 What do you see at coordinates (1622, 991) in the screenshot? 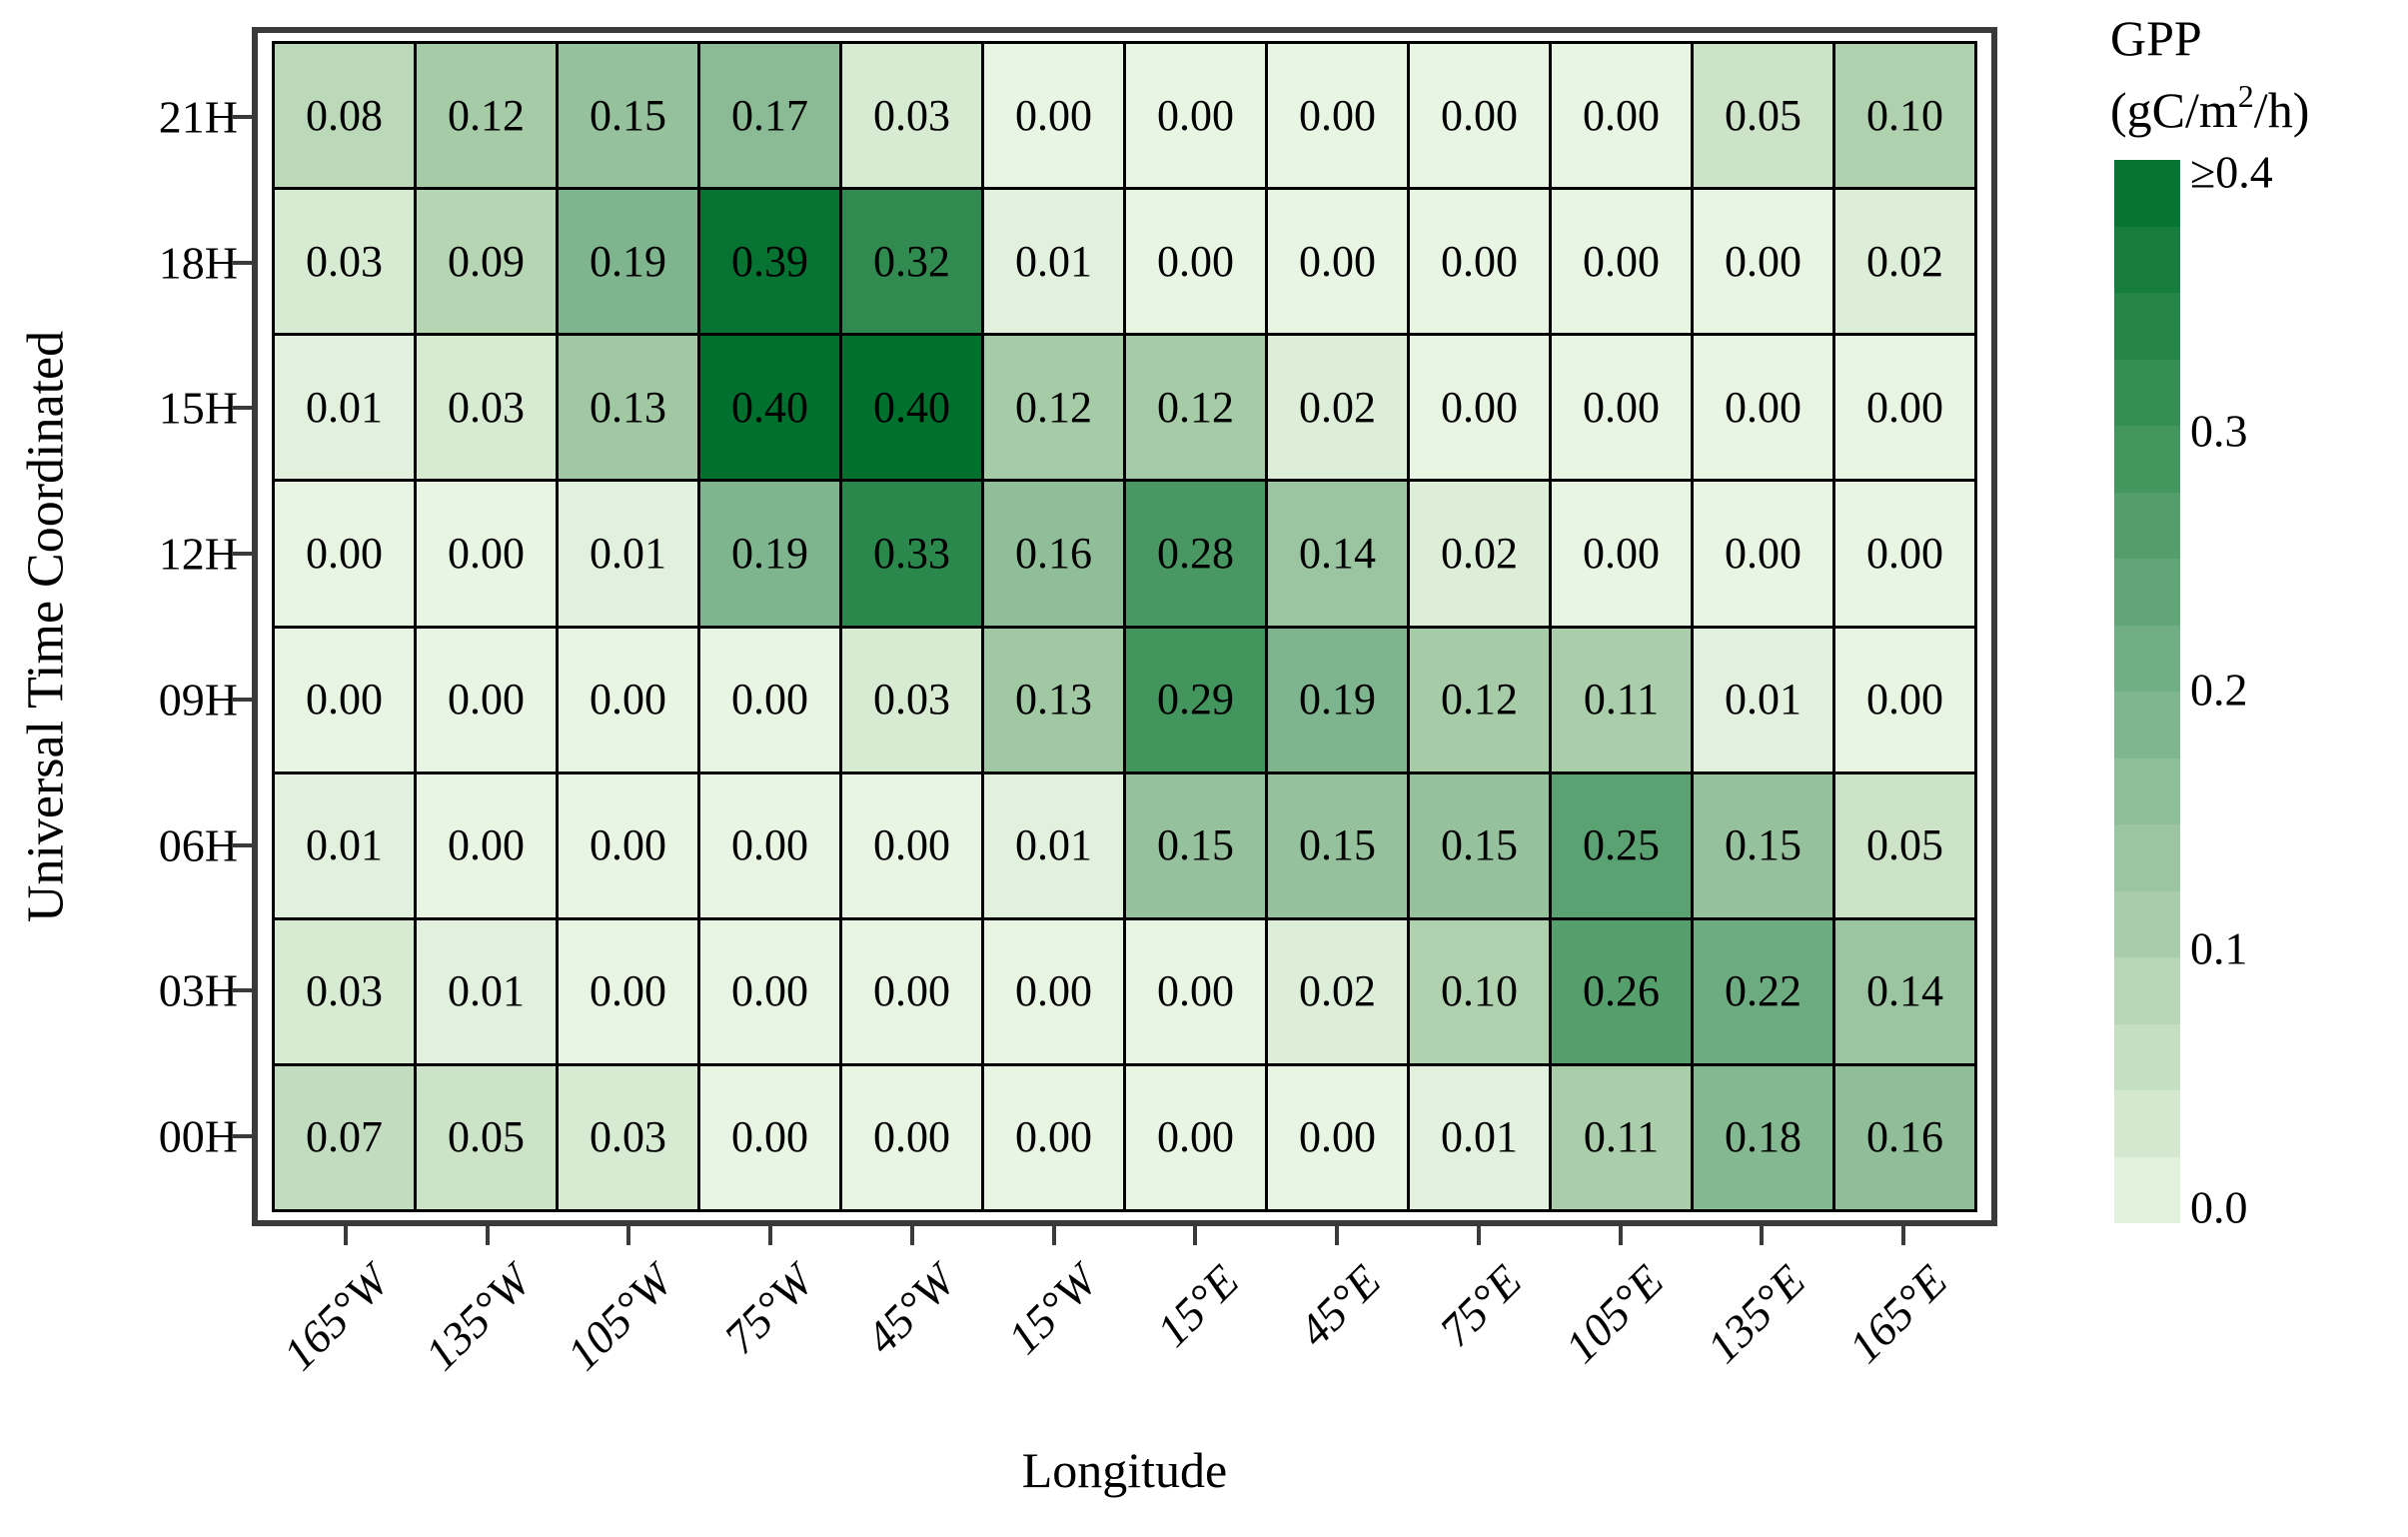
I see `heatmap-cell: 0.26` at bounding box center [1622, 991].